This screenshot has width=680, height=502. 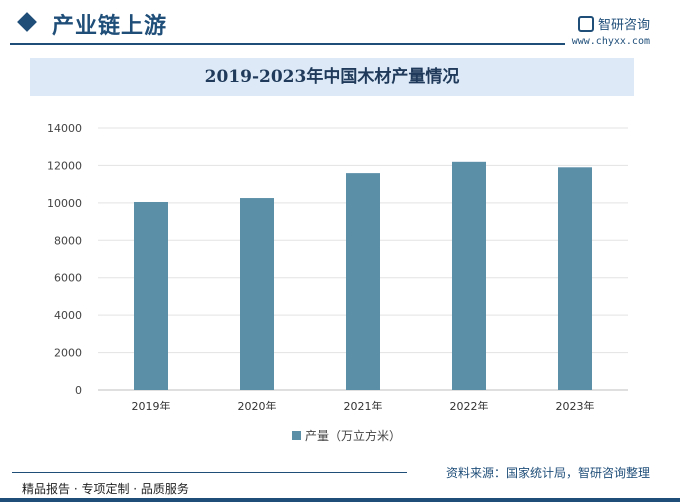 I want to click on y-tick-label: 8000, so click(x=68, y=240).